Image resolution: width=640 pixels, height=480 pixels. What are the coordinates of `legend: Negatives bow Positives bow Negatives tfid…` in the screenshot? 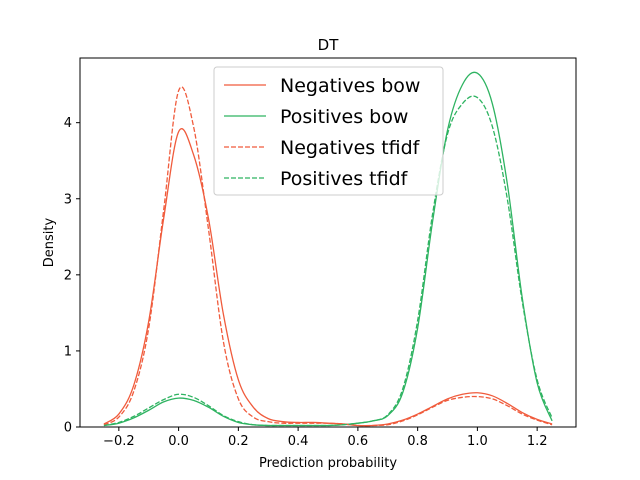 It's located at (328, 131).